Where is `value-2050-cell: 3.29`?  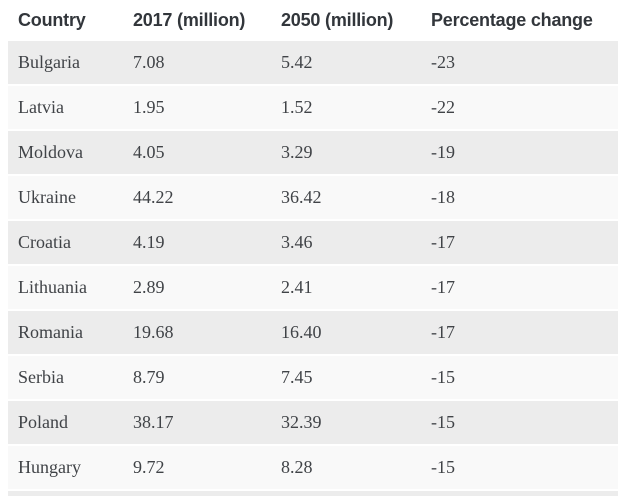 value-2050-cell: 3.29 is located at coordinates (356, 153).